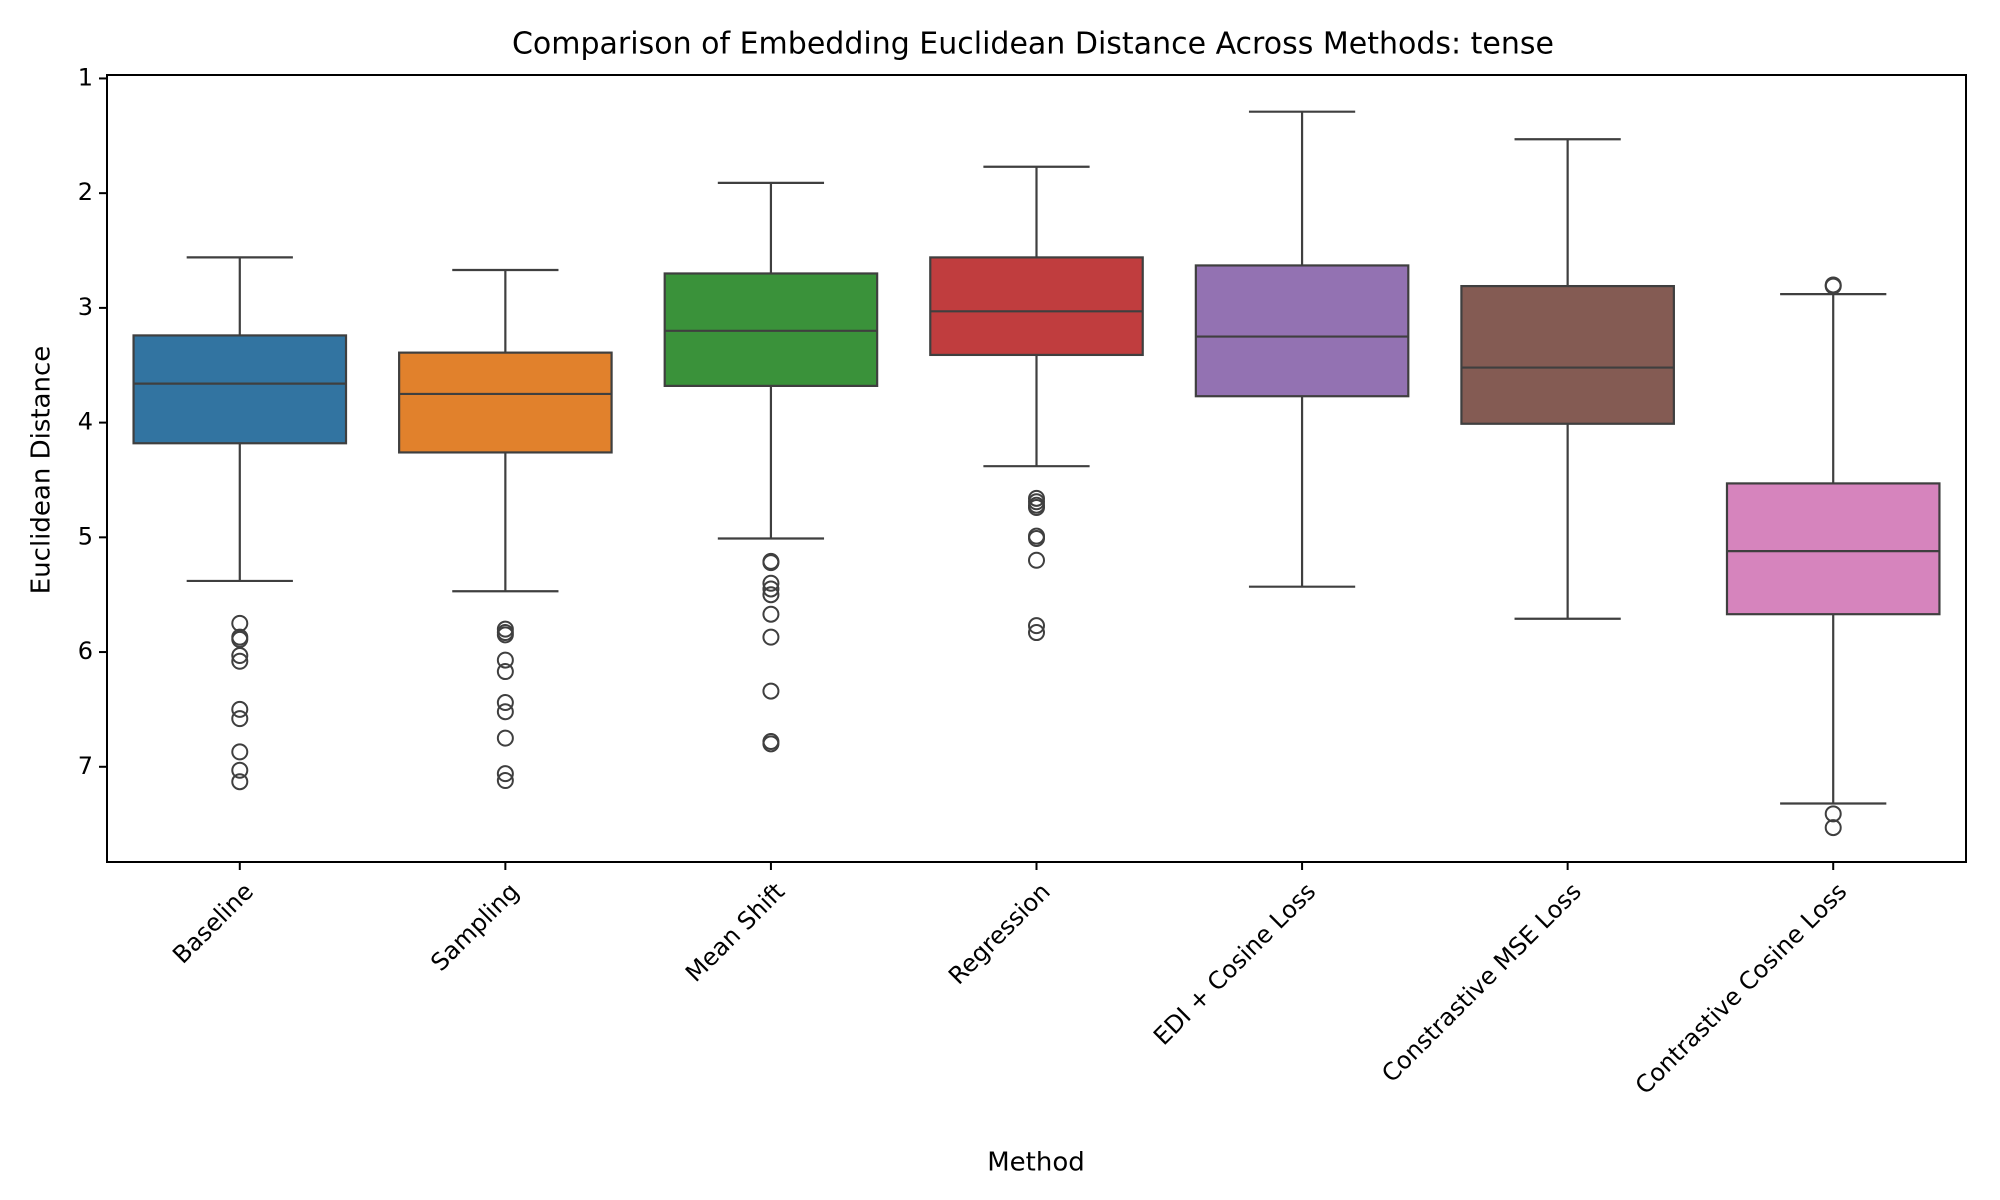 This screenshot has width=2000, height=1200. I want to click on y-tick-label: 5, so click(85, 536).